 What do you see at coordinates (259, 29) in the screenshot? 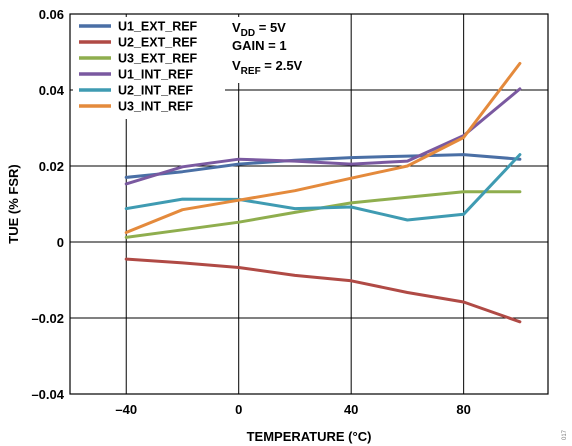
I see `condition-line: VDD = 5V` at bounding box center [259, 29].